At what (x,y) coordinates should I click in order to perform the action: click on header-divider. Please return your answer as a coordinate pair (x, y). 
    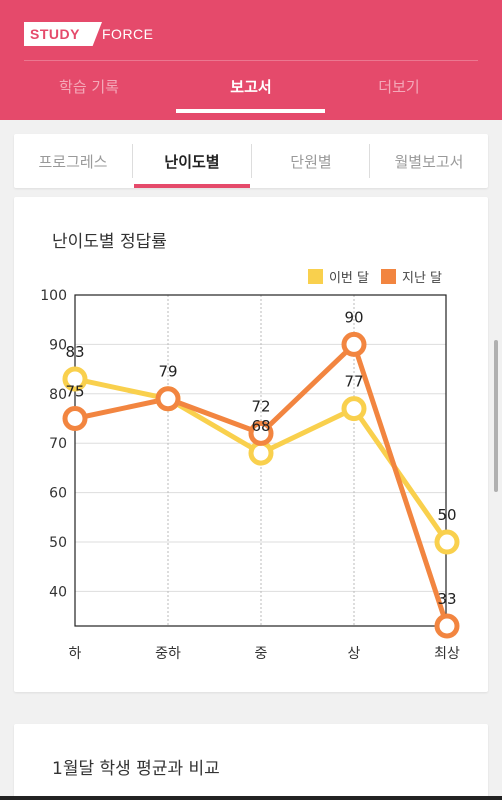
    Looking at the image, I should click on (251, 60).